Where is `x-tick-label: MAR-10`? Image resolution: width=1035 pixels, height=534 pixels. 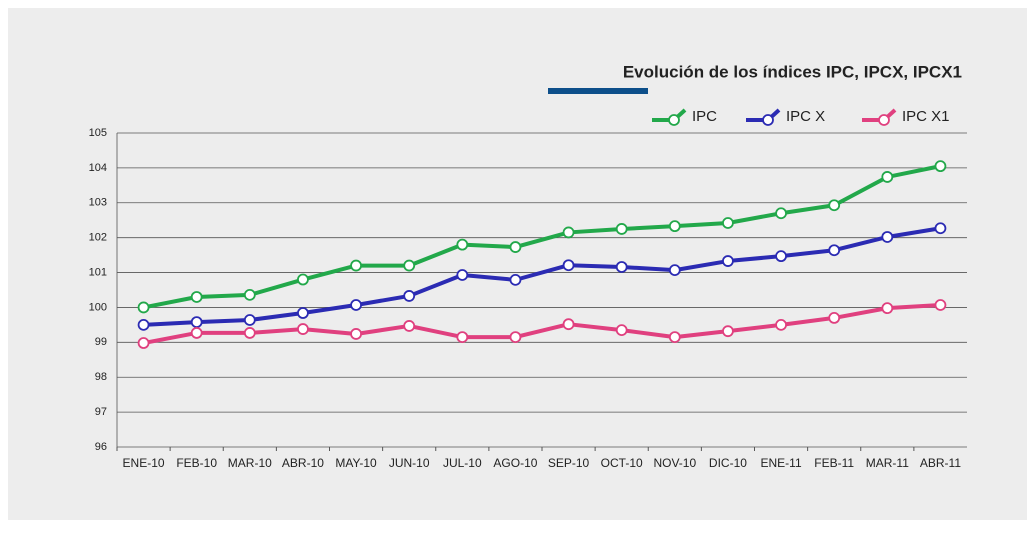 x-tick-label: MAR-10 is located at coordinates (250, 463).